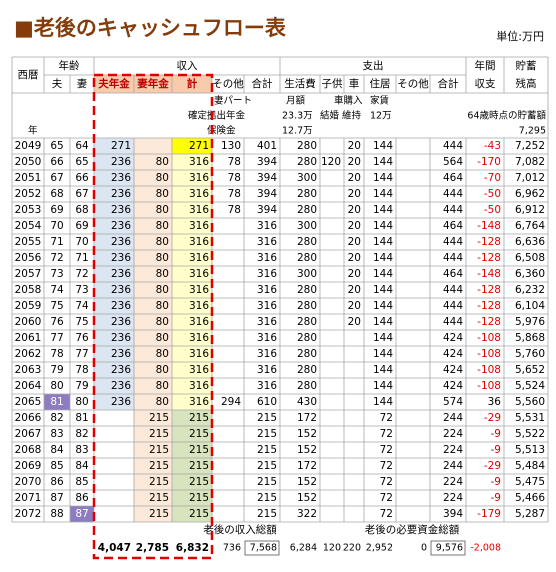 Image resolution: width=556 pixels, height=572 pixels. I want to click on header: 計, so click(192, 83).